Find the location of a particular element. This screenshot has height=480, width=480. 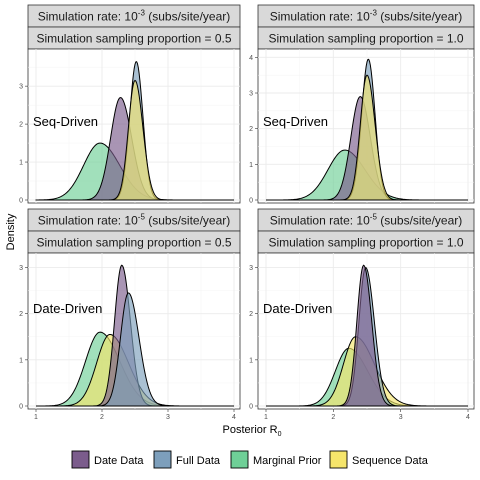

x-axis-title-subscript: 0 is located at coordinates (280, 434).